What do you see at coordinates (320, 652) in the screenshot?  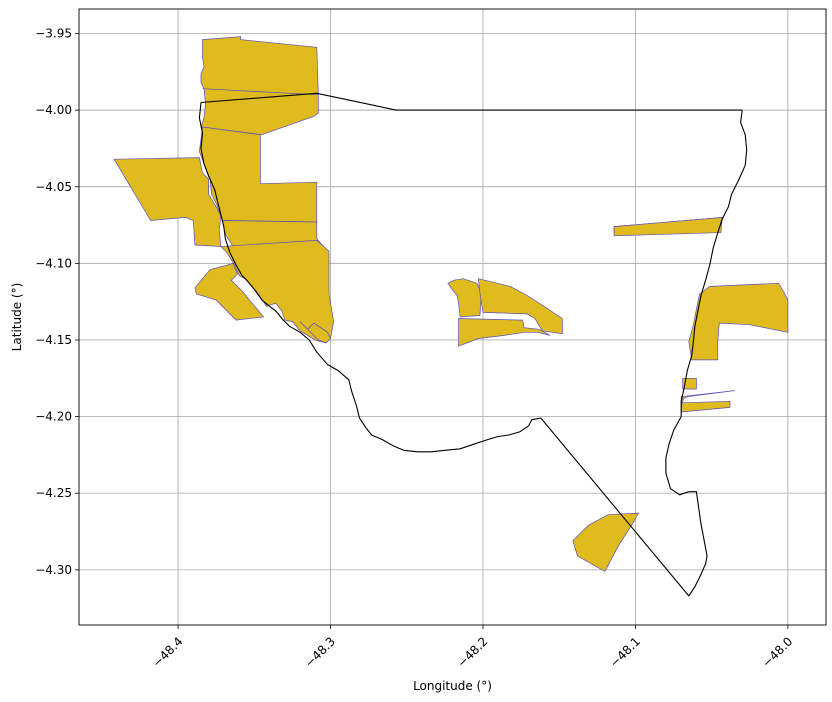 I see `x-tick-label: −48.3` at bounding box center [320, 652].